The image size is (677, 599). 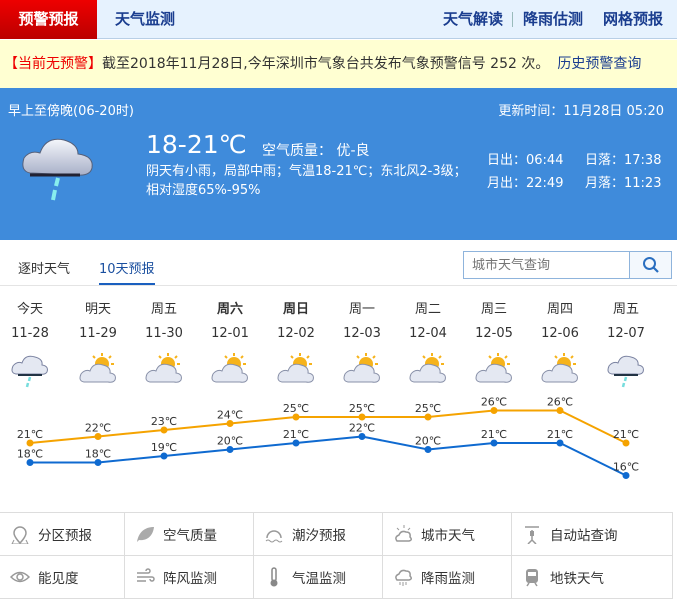 I want to click on service-eye: 能见度, so click(x=62, y=577).